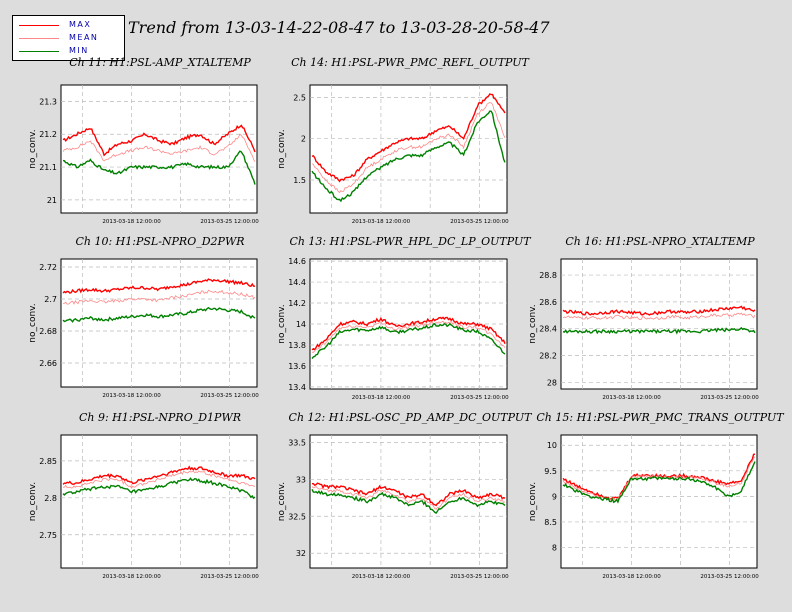  Describe the element at coordinates (48, 363) in the screenshot. I see `y-tick-label: 2.66` at that location.